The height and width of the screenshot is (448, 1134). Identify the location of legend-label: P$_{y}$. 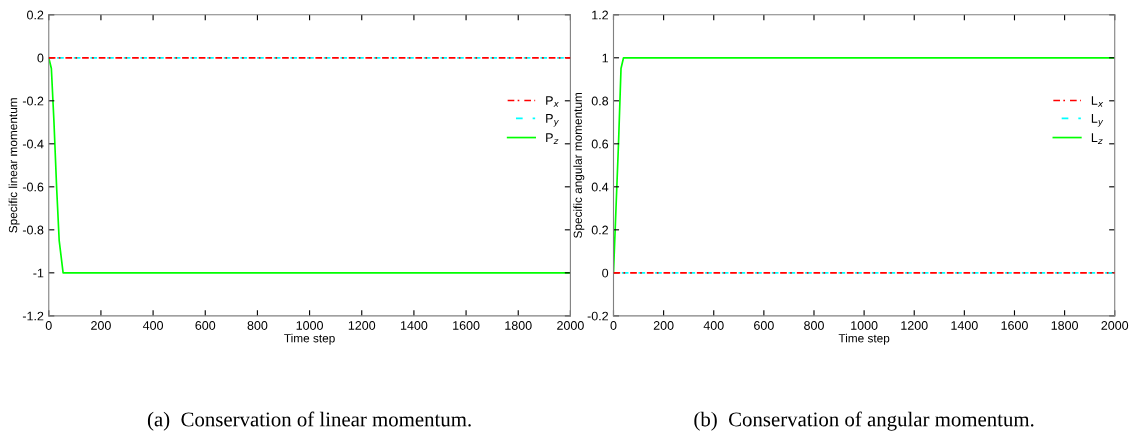
(552, 120).